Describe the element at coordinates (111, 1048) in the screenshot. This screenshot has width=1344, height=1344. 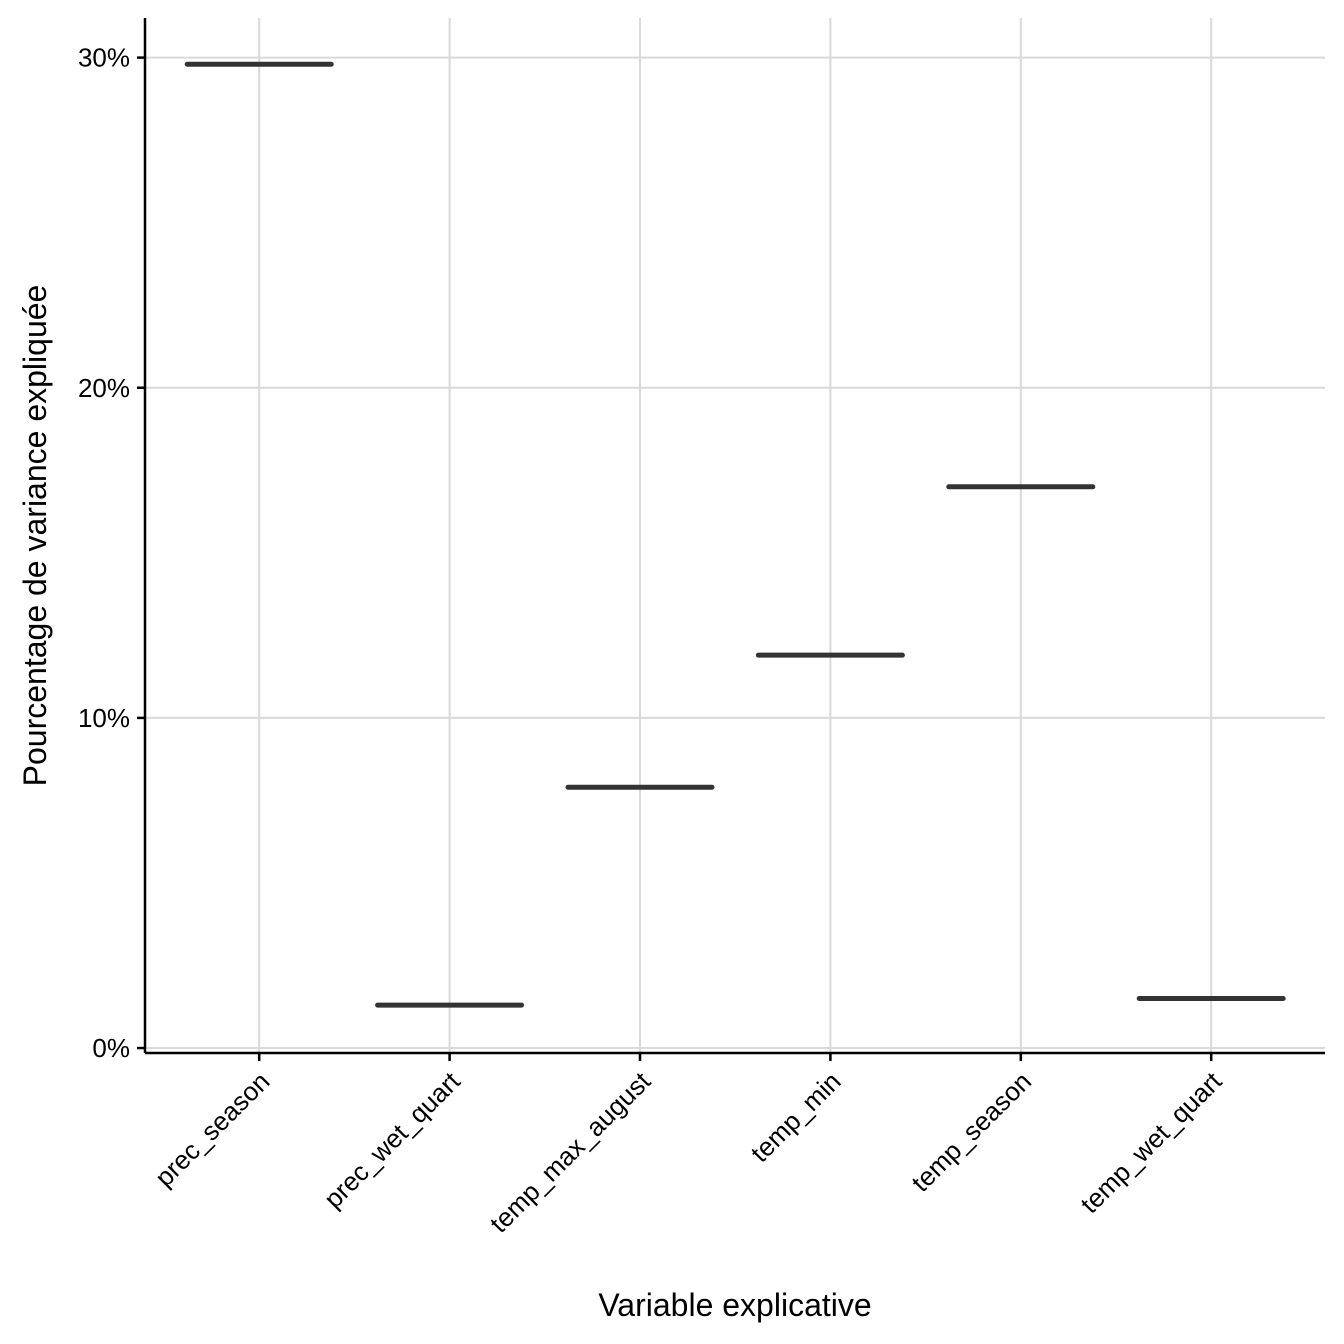
I see `y-tick-label: 0%` at that location.